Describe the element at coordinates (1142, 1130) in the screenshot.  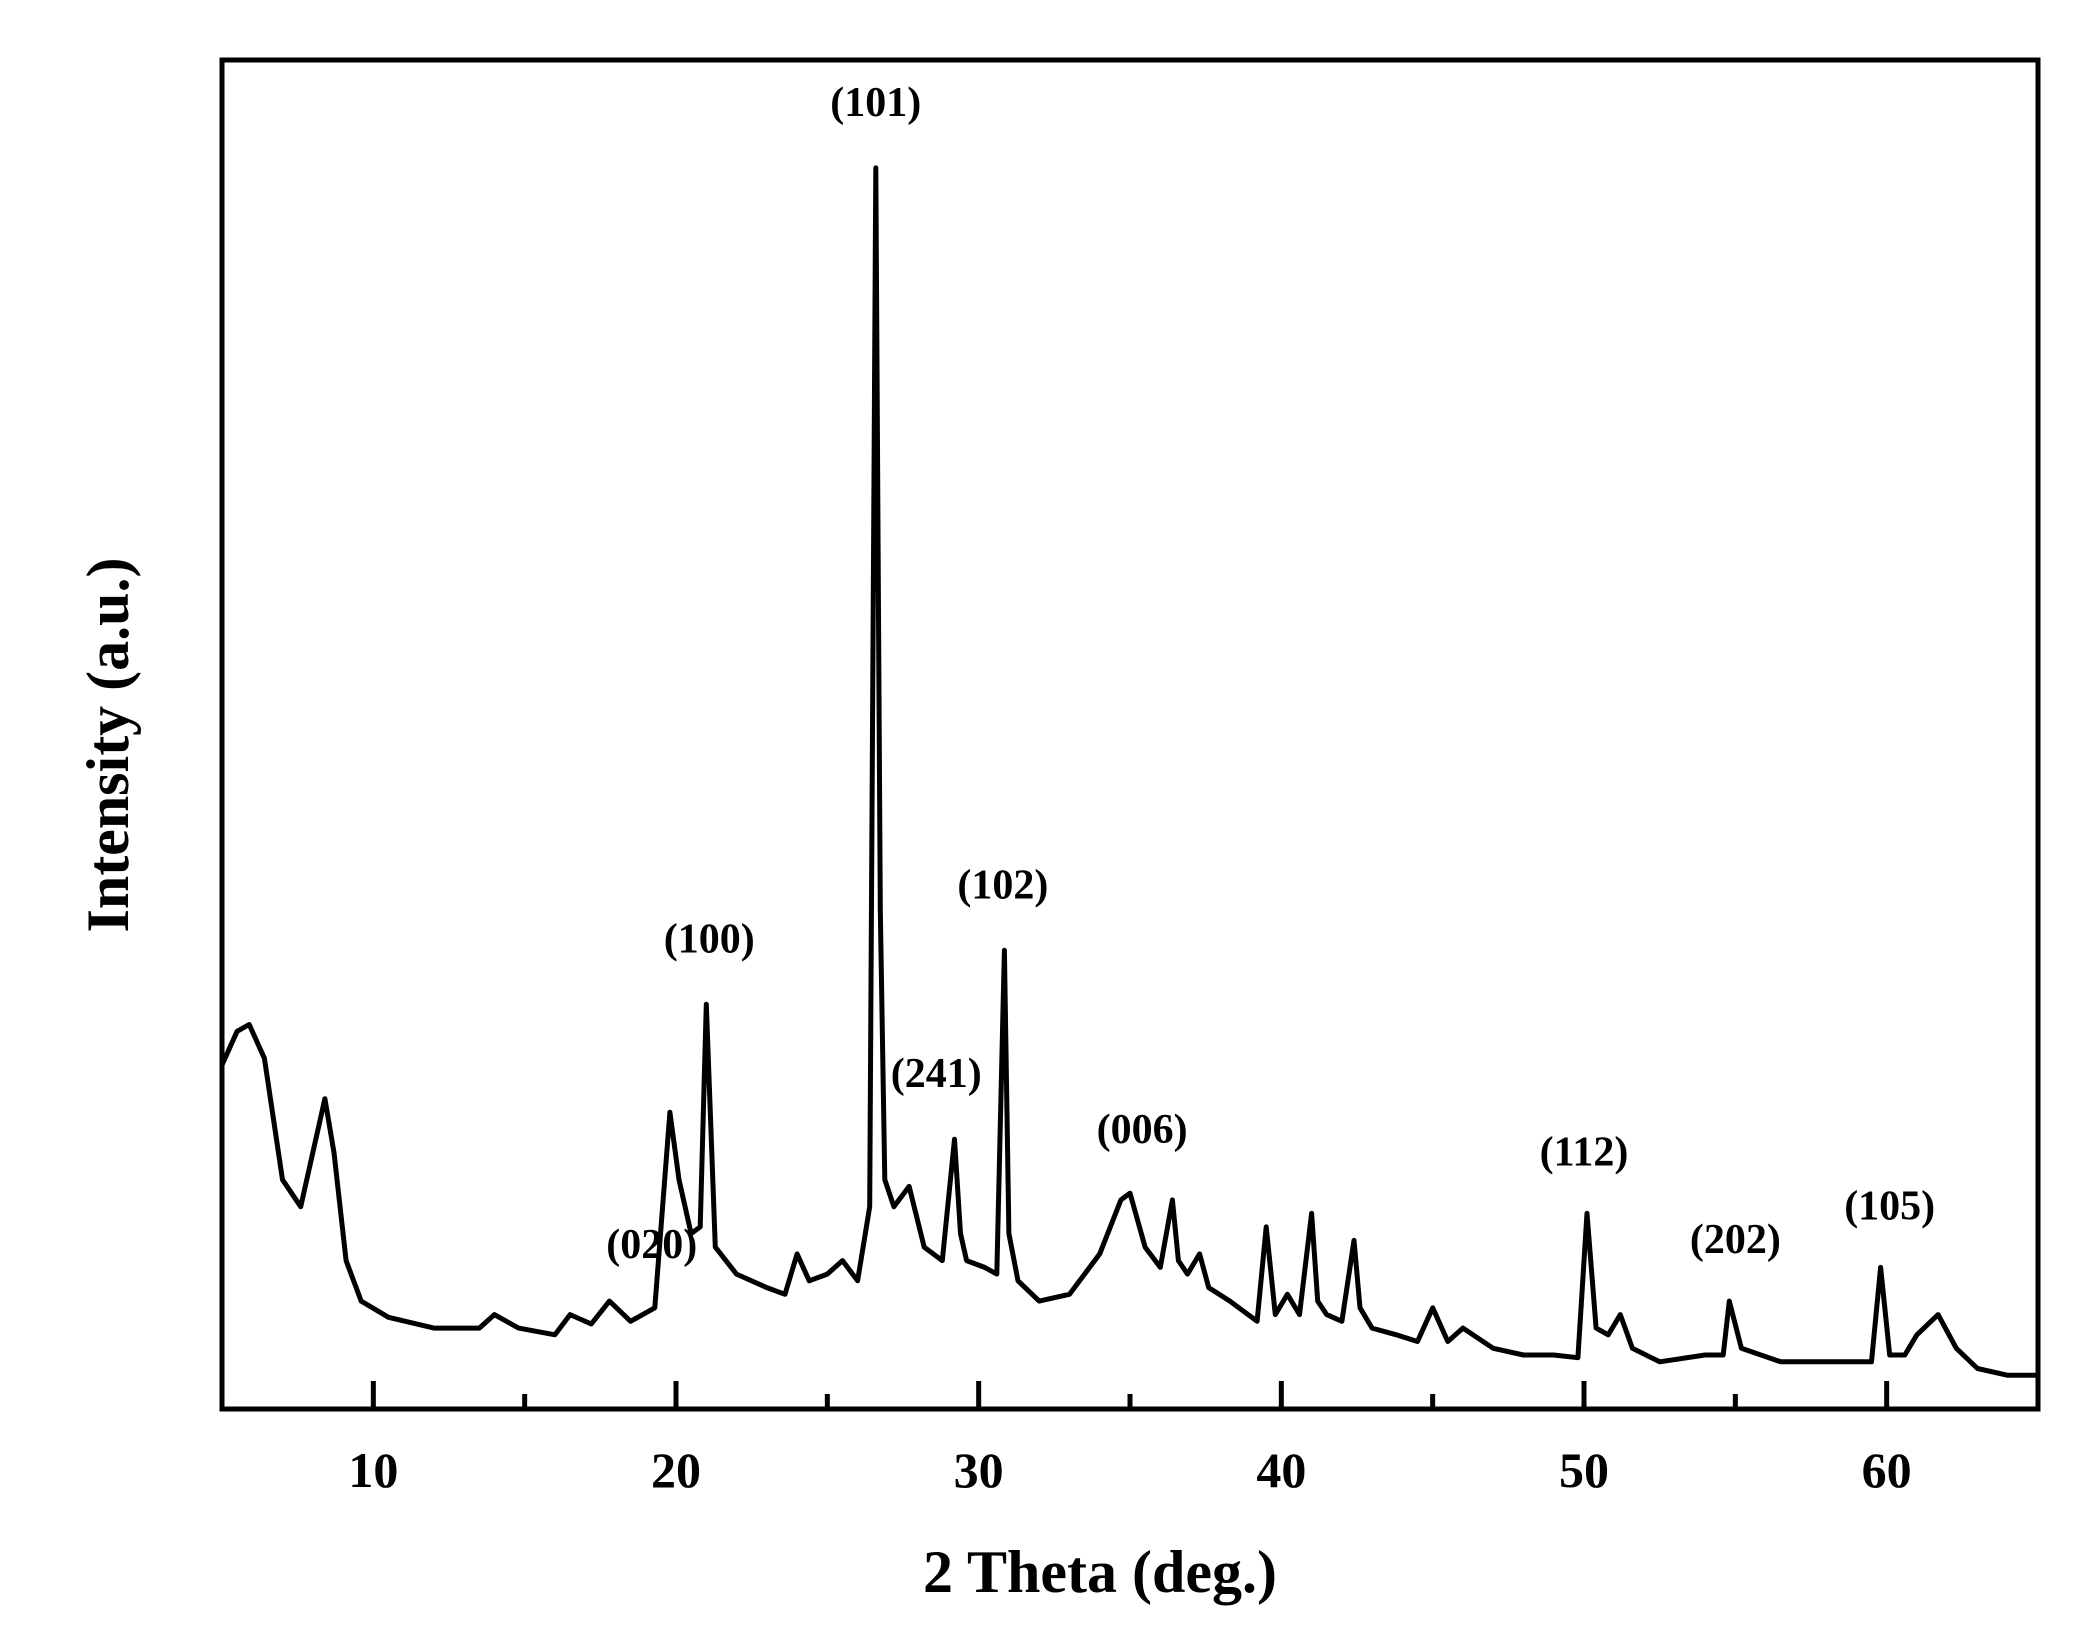
I see `peak-label-5: (006)` at that location.